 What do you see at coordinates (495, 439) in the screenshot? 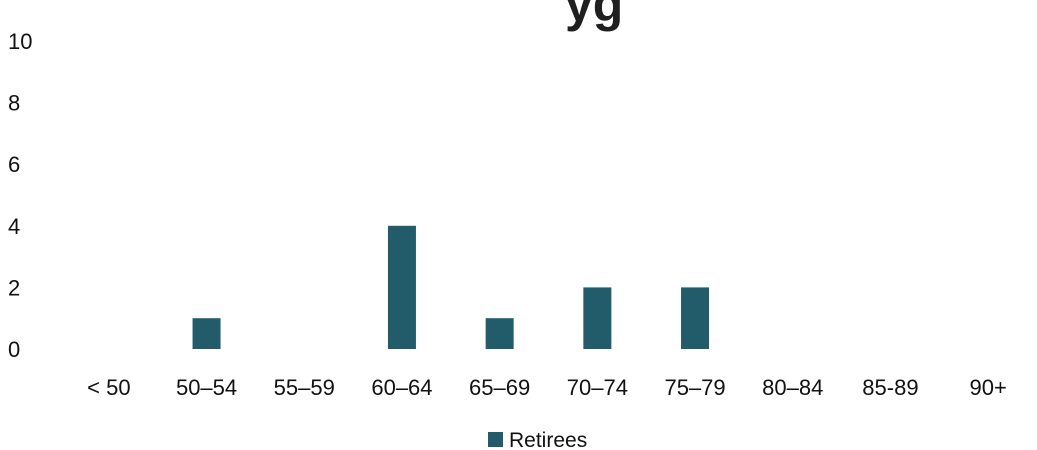
I see `legend-swatch-retirees` at bounding box center [495, 439].